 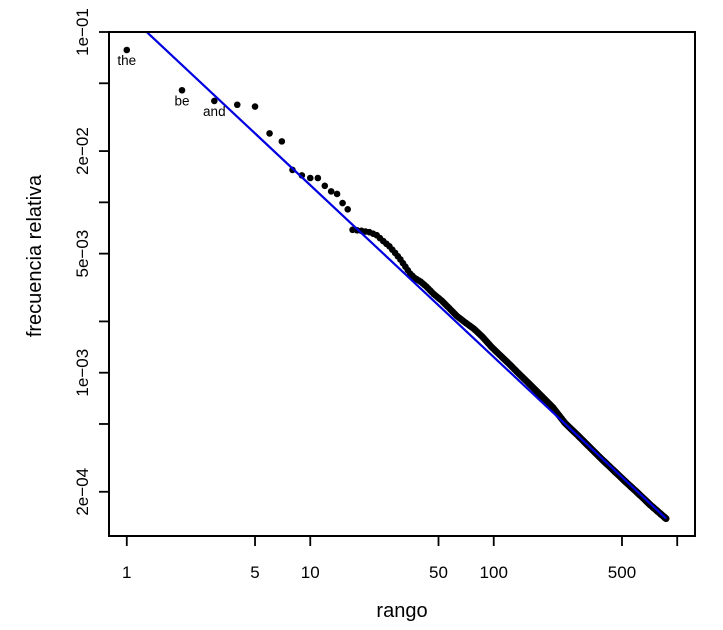 I want to click on x-axis-tick-label: 50, so click(x=438, y=572).